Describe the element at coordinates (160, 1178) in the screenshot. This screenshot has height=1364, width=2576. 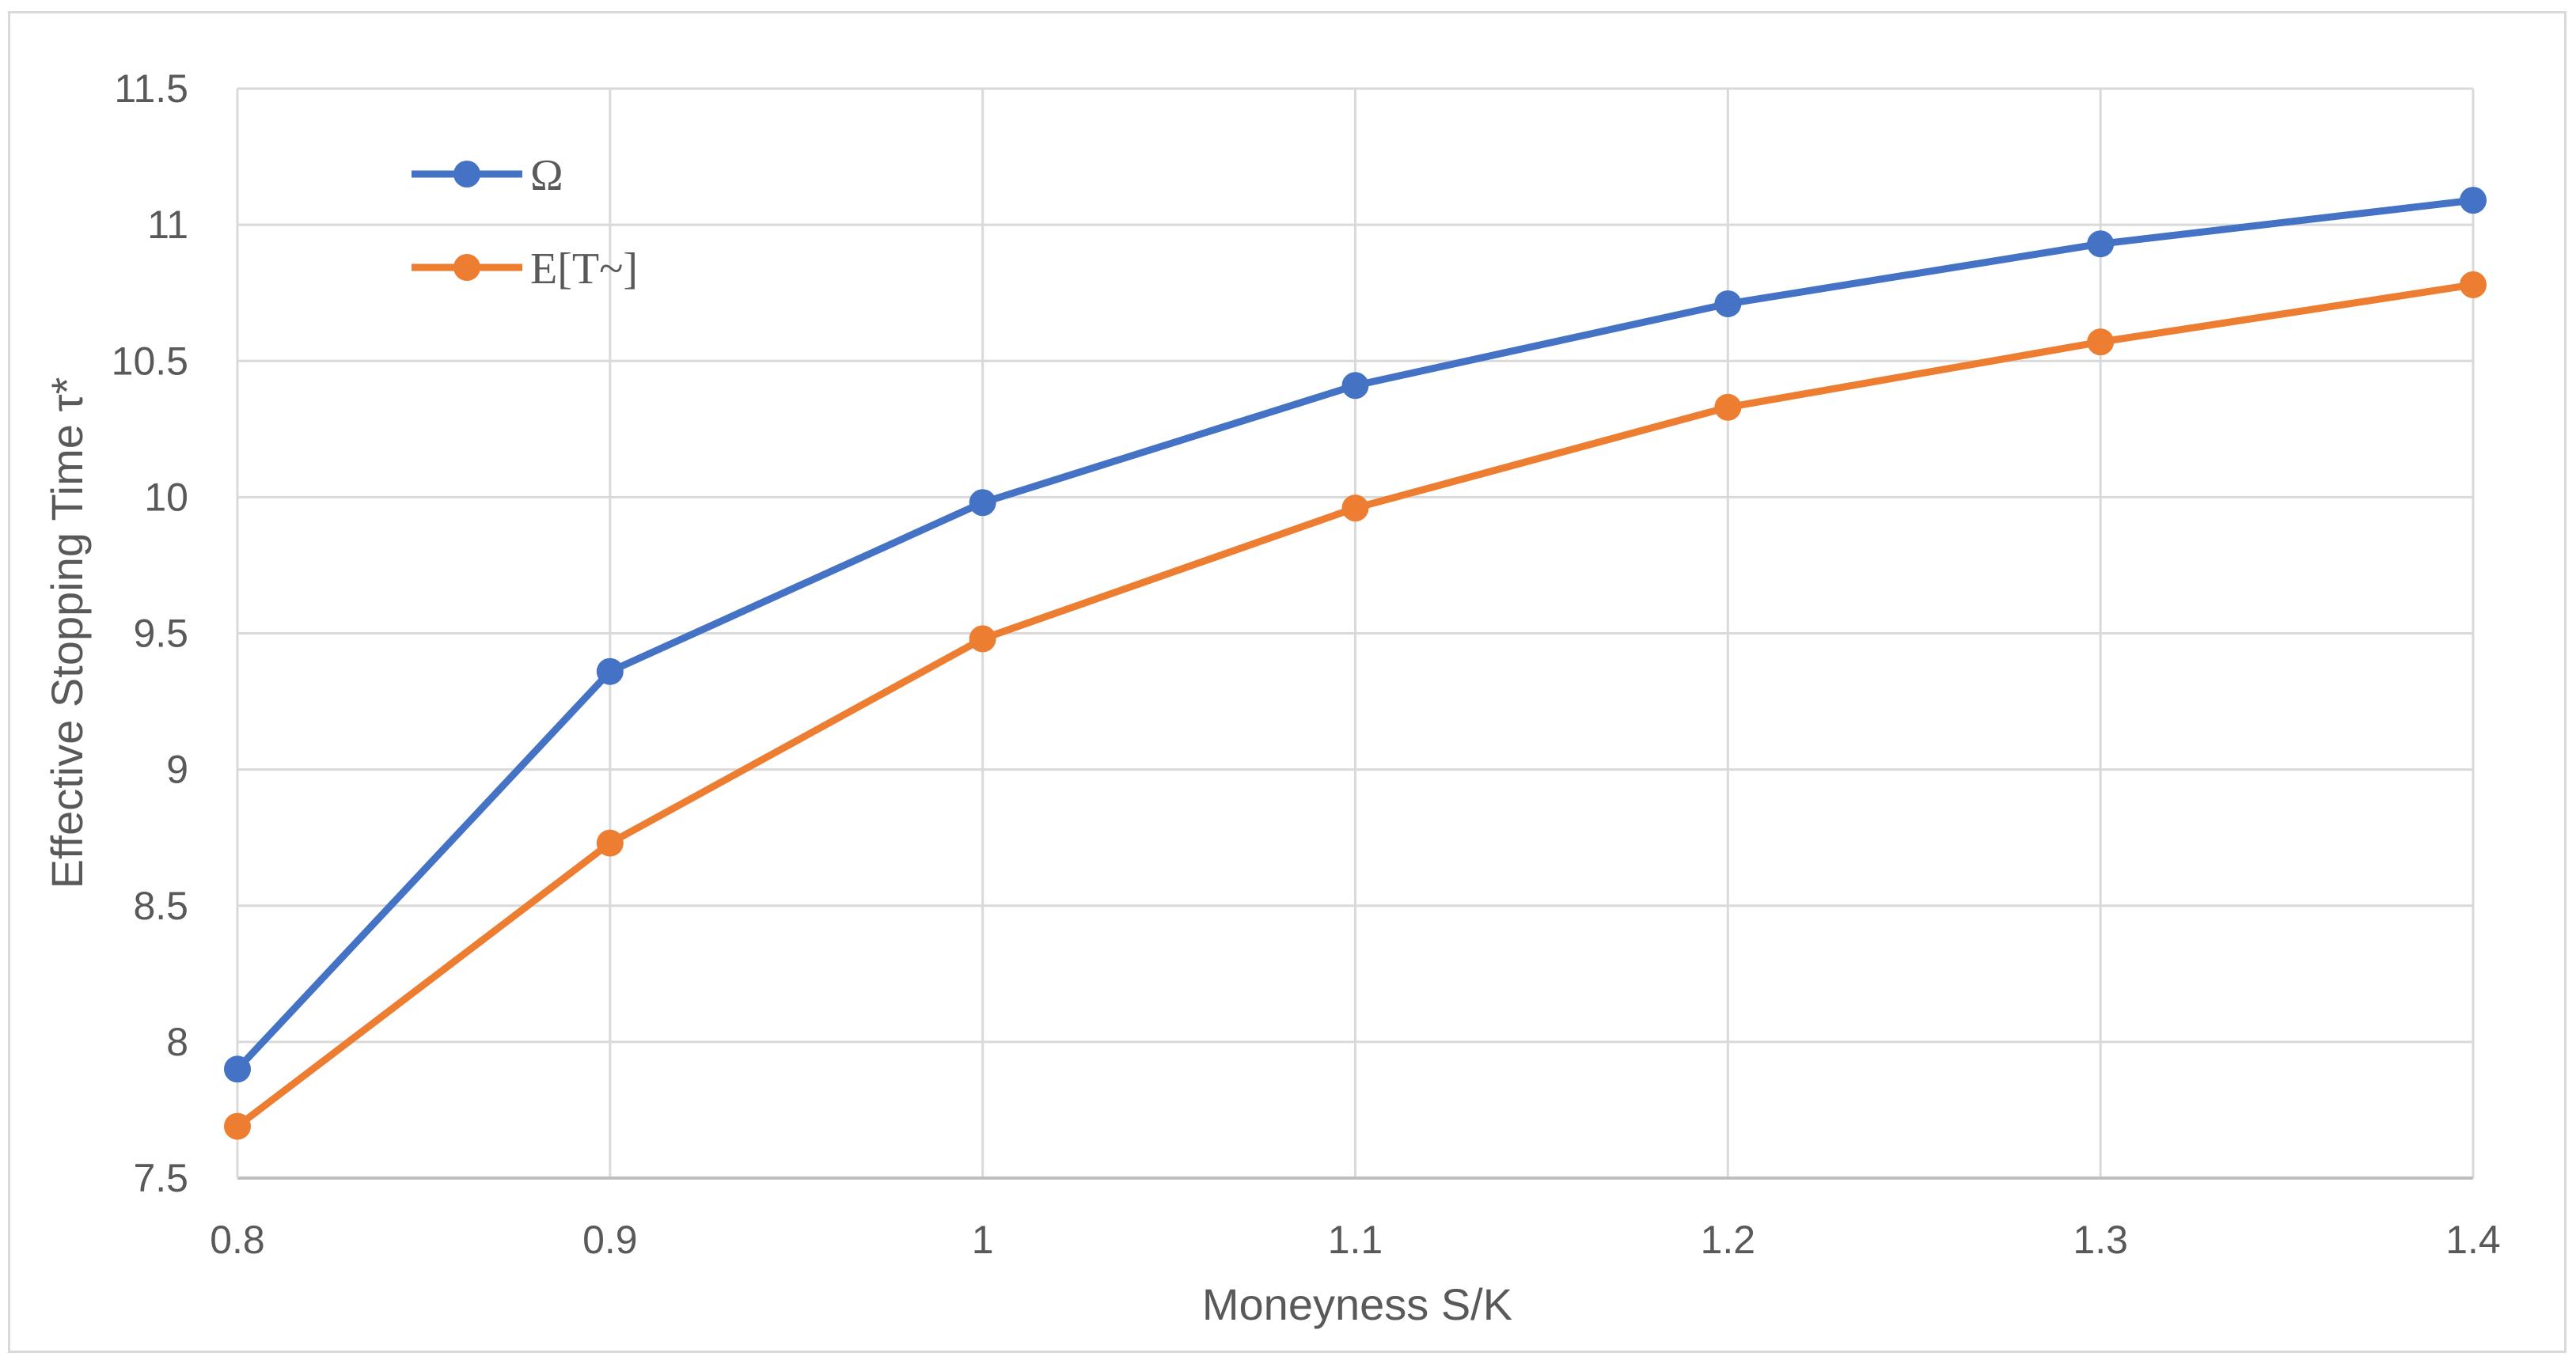
I see `y-tick-label: 7.5` at that location.